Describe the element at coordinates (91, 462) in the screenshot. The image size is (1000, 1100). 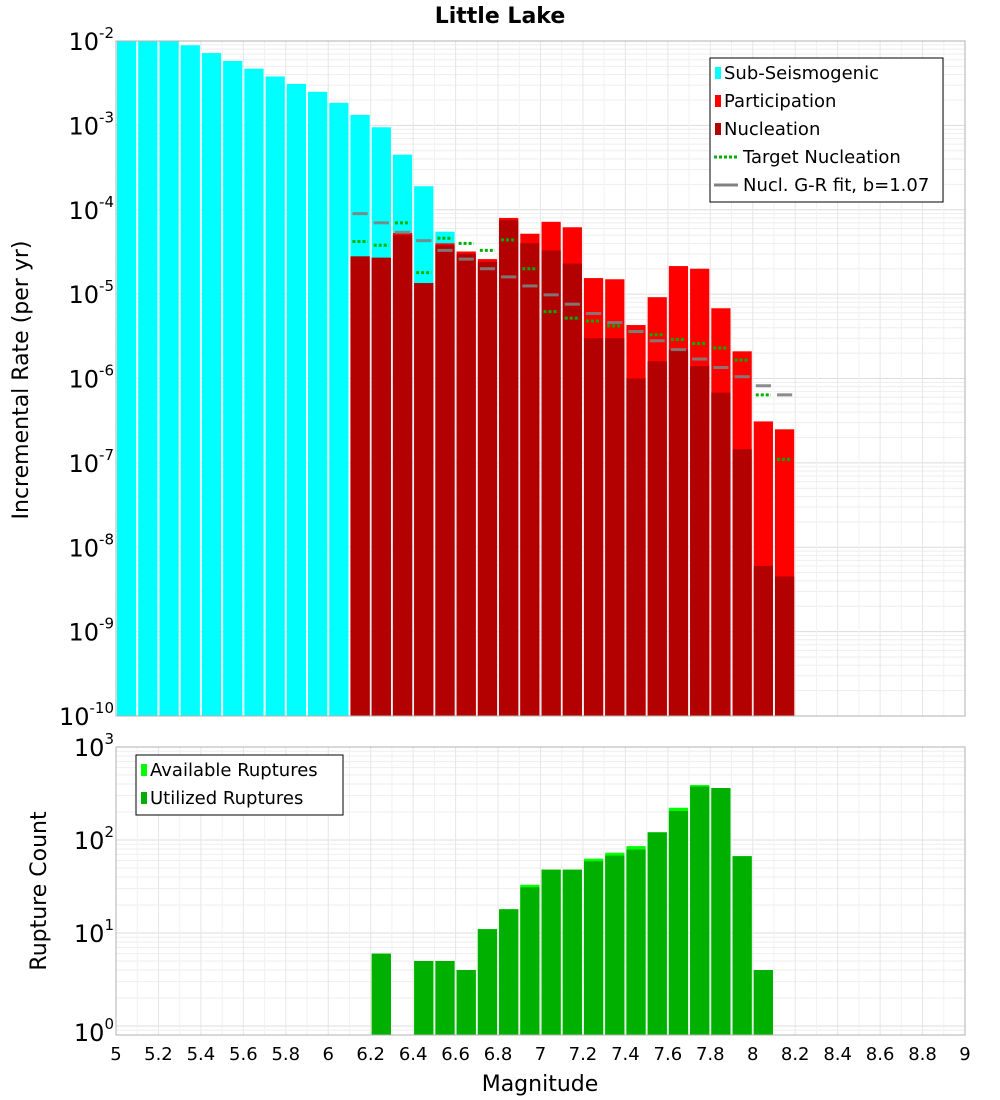
I see `y-tick-label: 10⁻⁷` at that location.